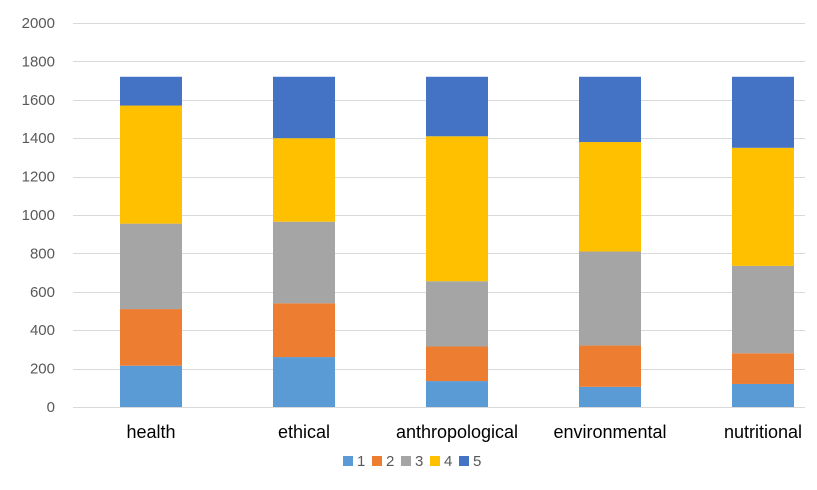  Describe the element at coordinates (457, 432) in the screenshot. I see `category-label-anthropological: anthropological` at that location.